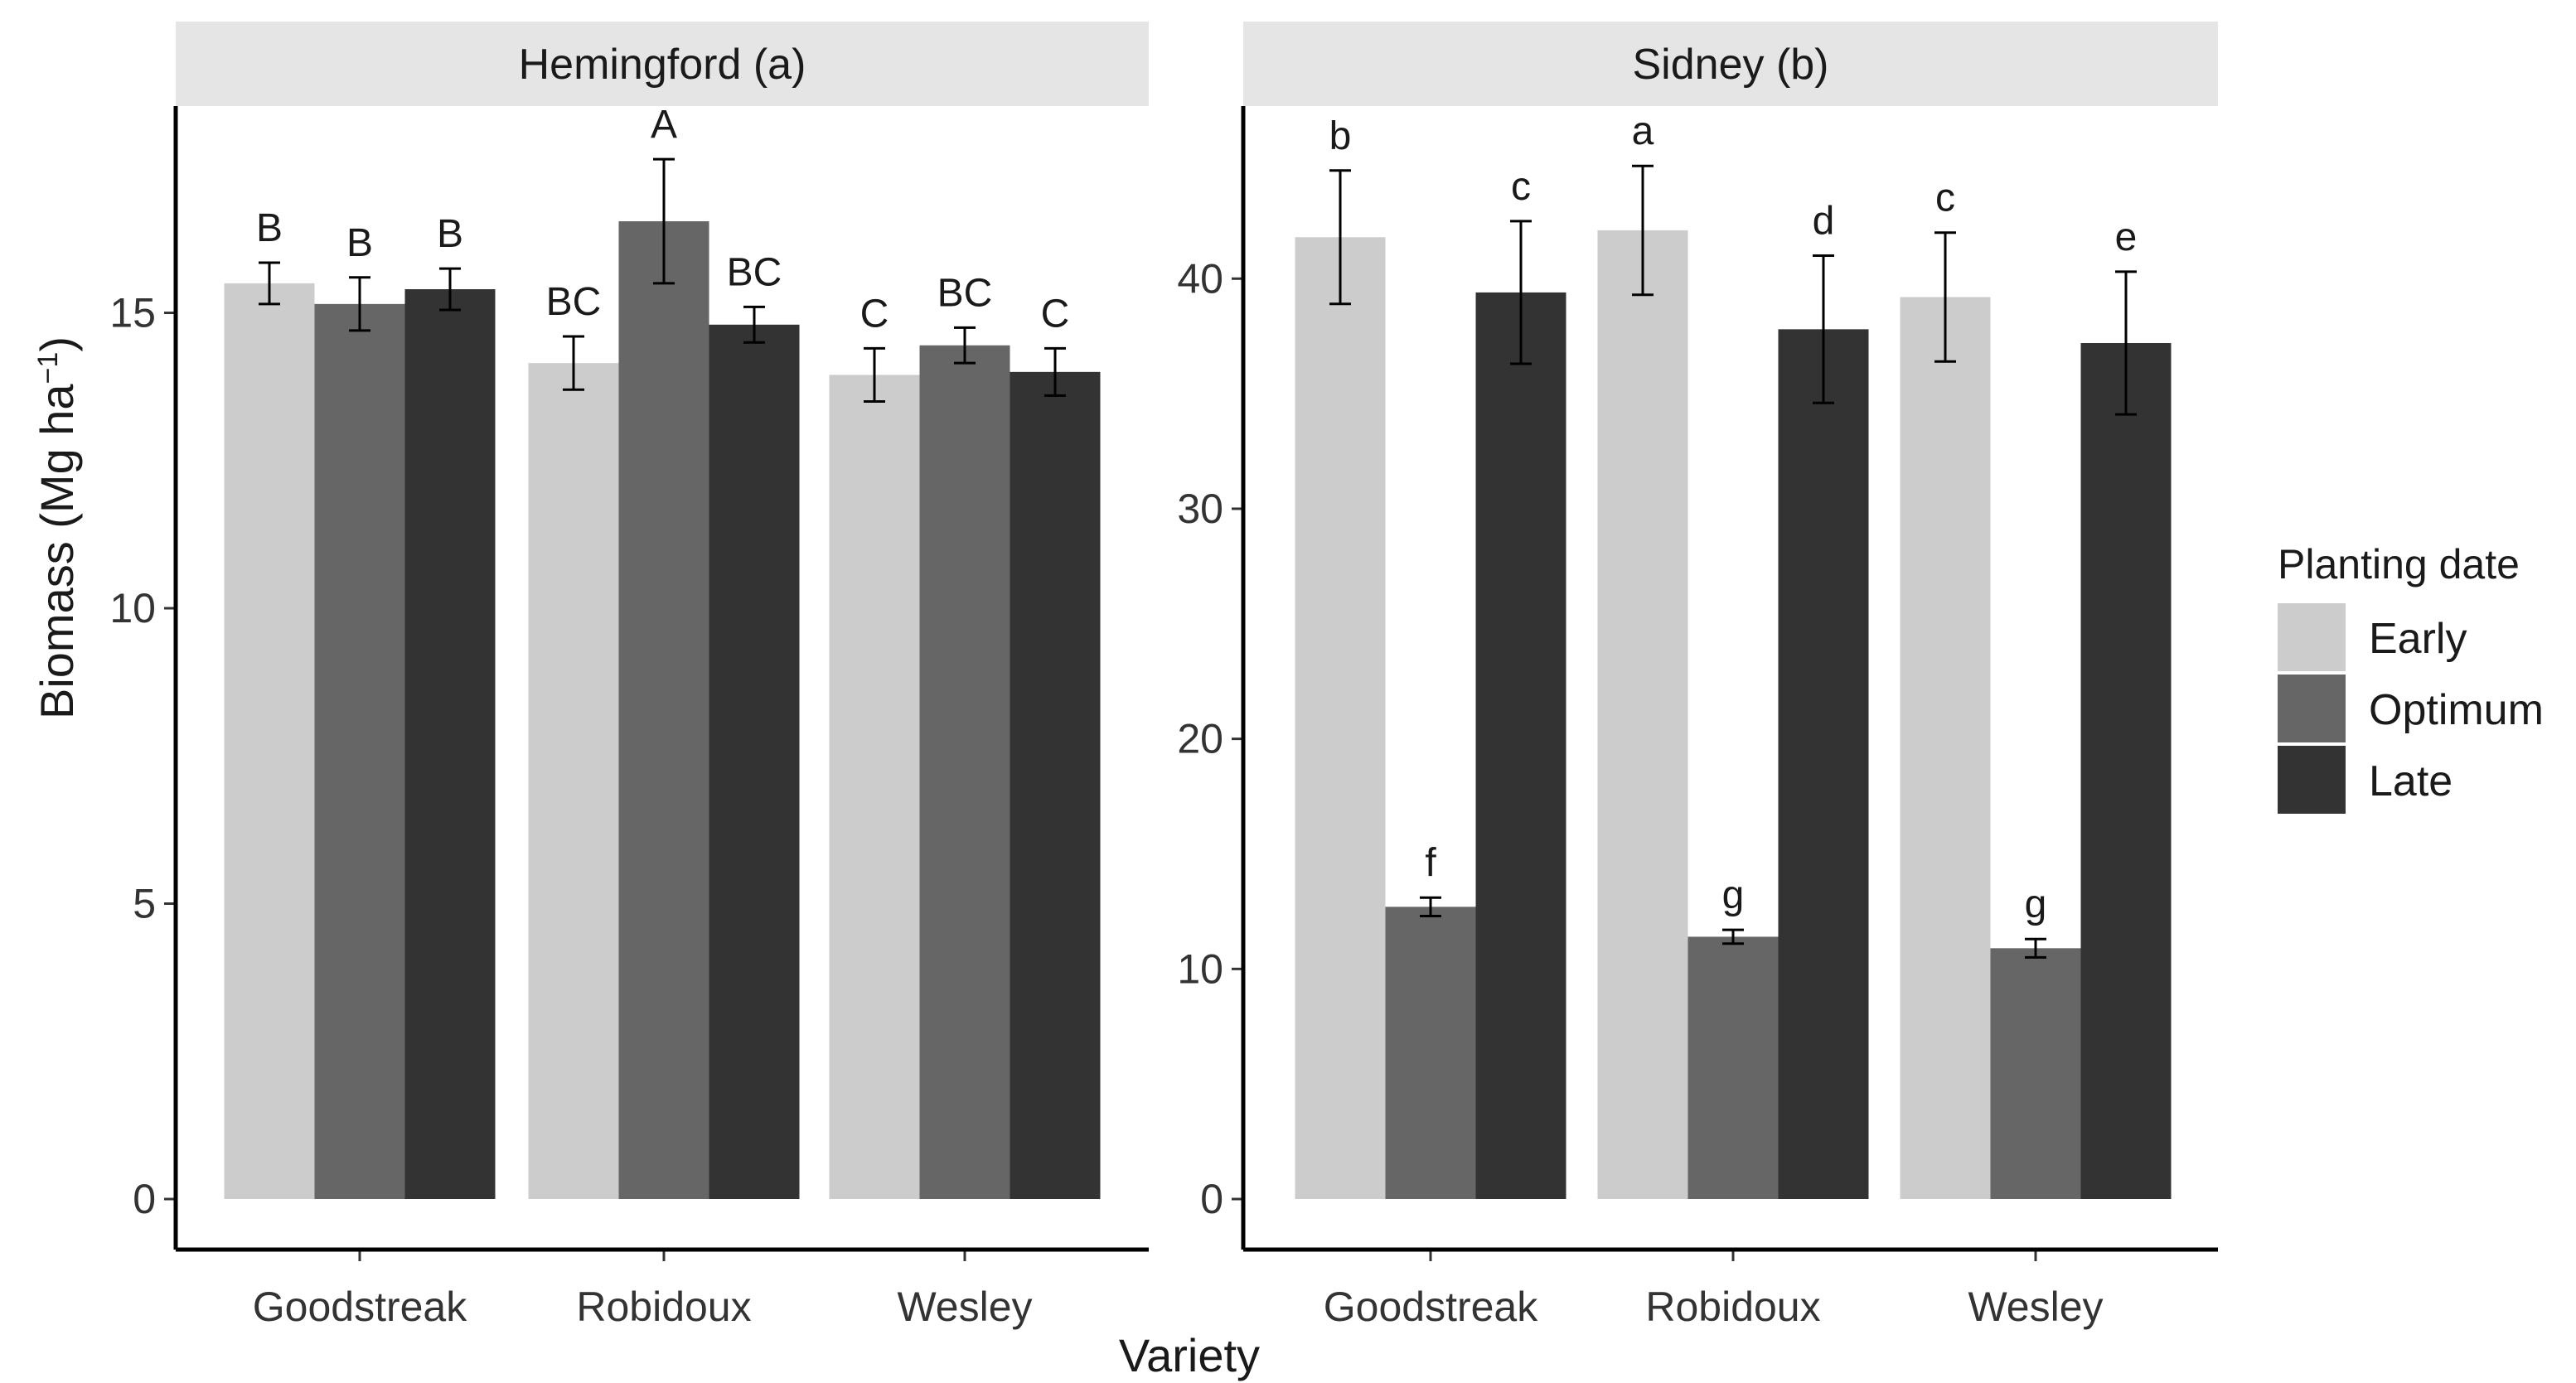 The width and height of the screenshot is (2576, 1383). Describe the element at coordinates (664, 125) in the screenshot. I see `significance-letter: A` at that location.